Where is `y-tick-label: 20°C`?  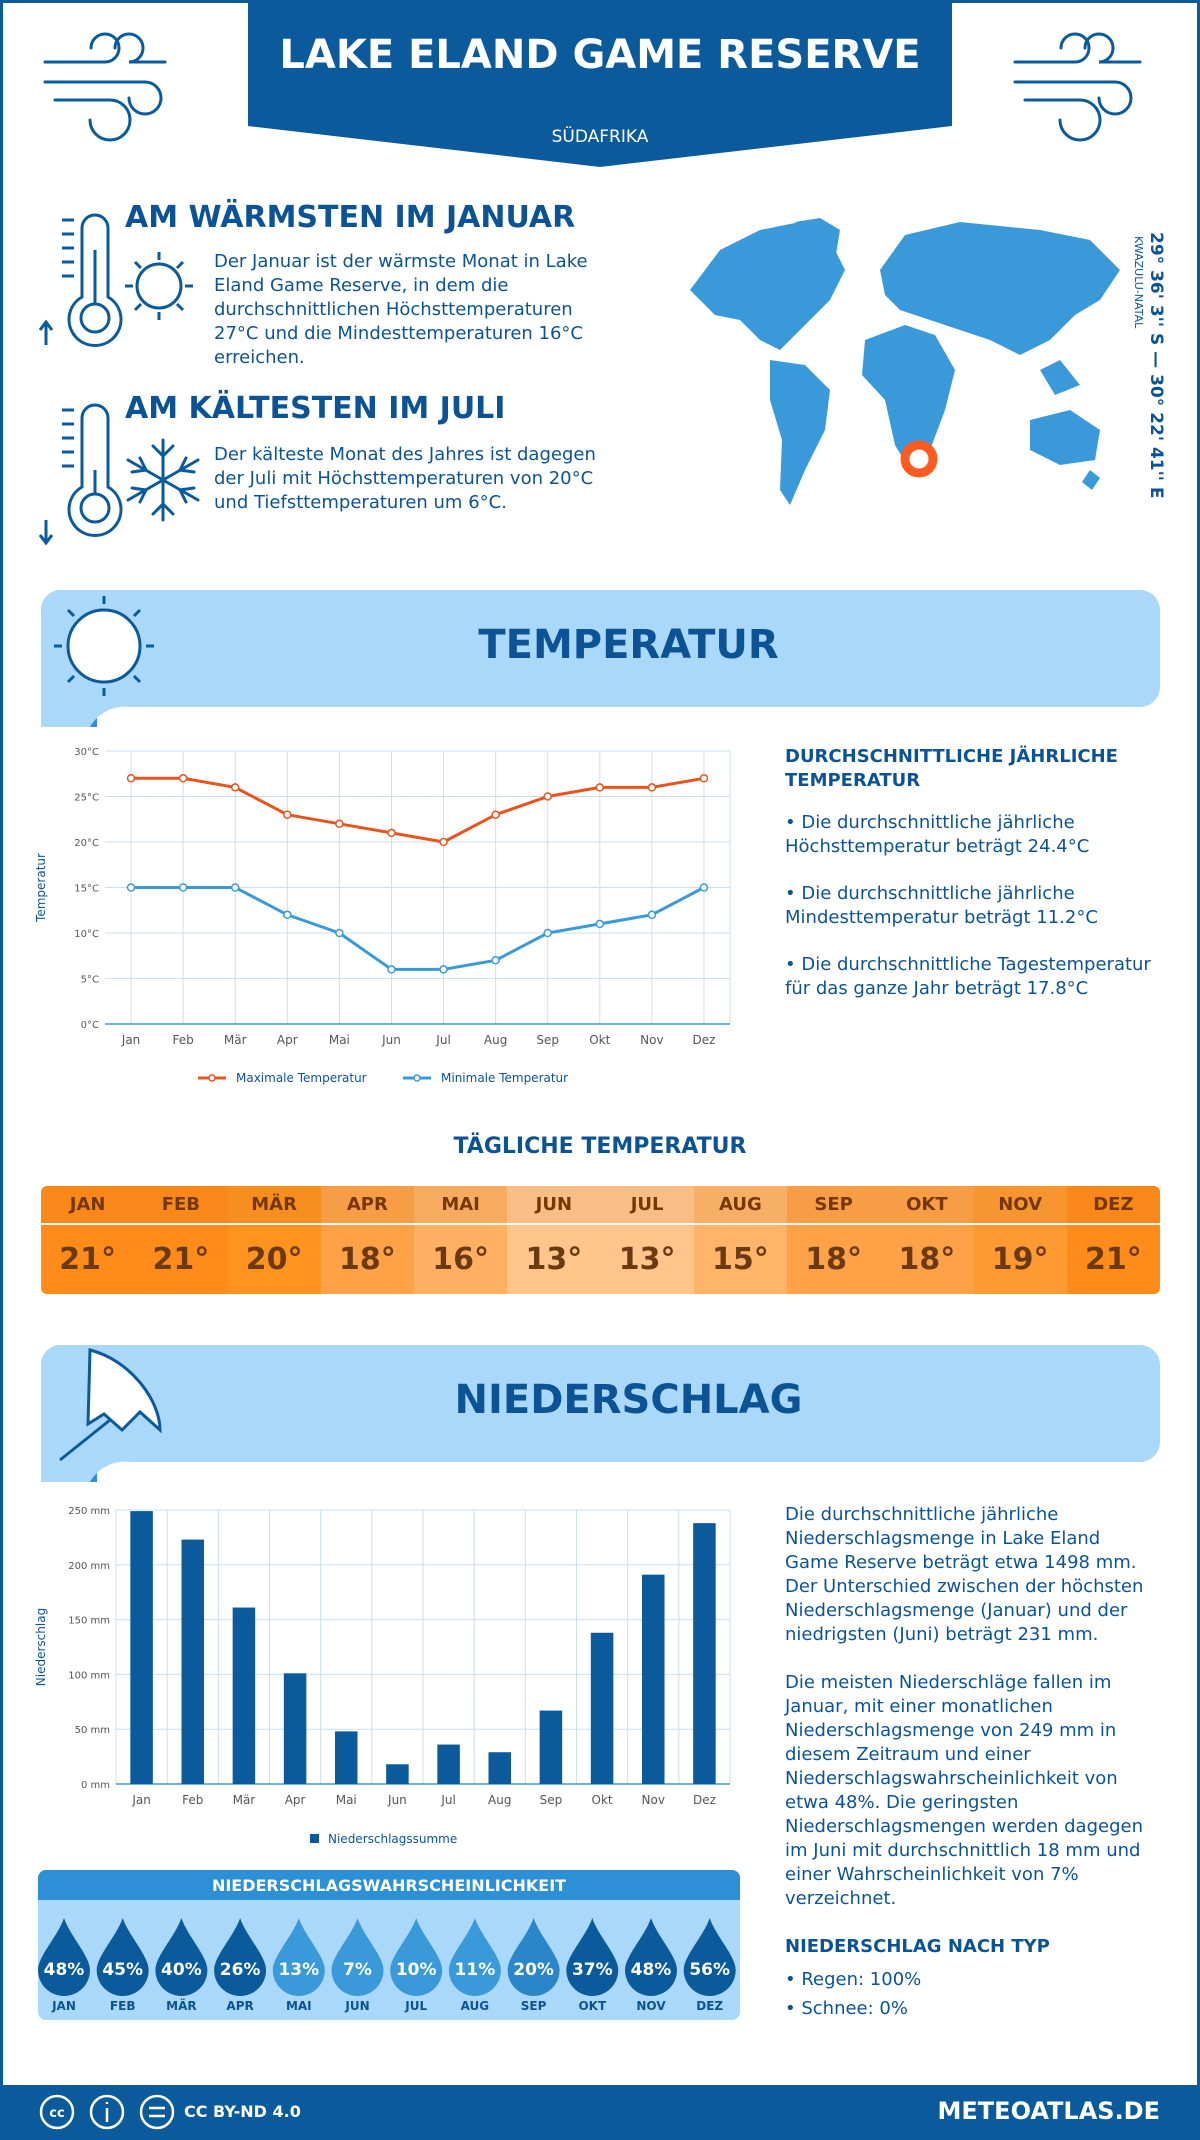
y-tick-label: 20°C is located at coordinates (86, 843).